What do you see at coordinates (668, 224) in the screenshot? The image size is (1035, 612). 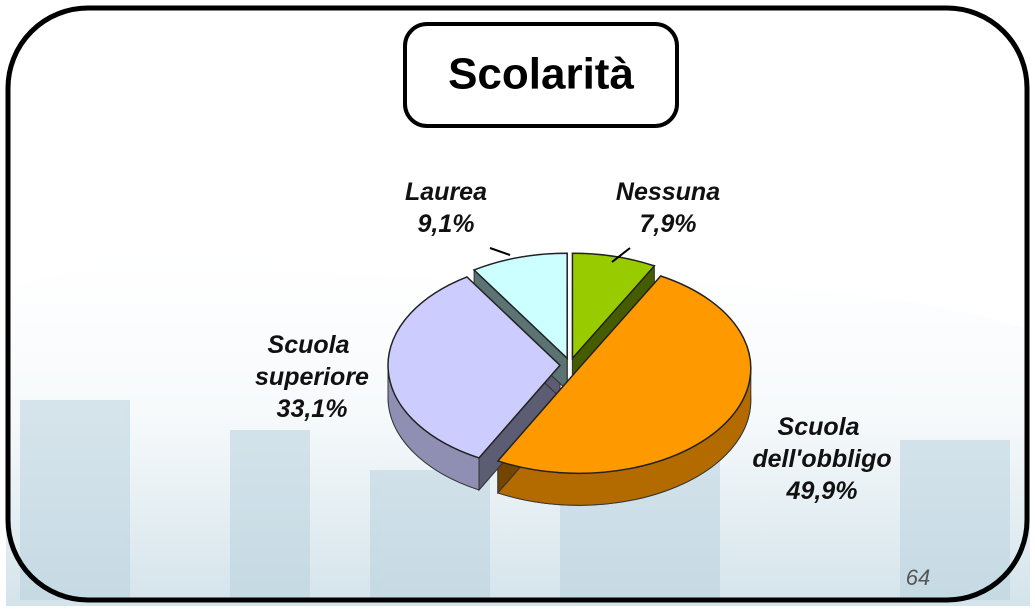 I see `value-label: 7,9%` at bounding box center [668, 224].